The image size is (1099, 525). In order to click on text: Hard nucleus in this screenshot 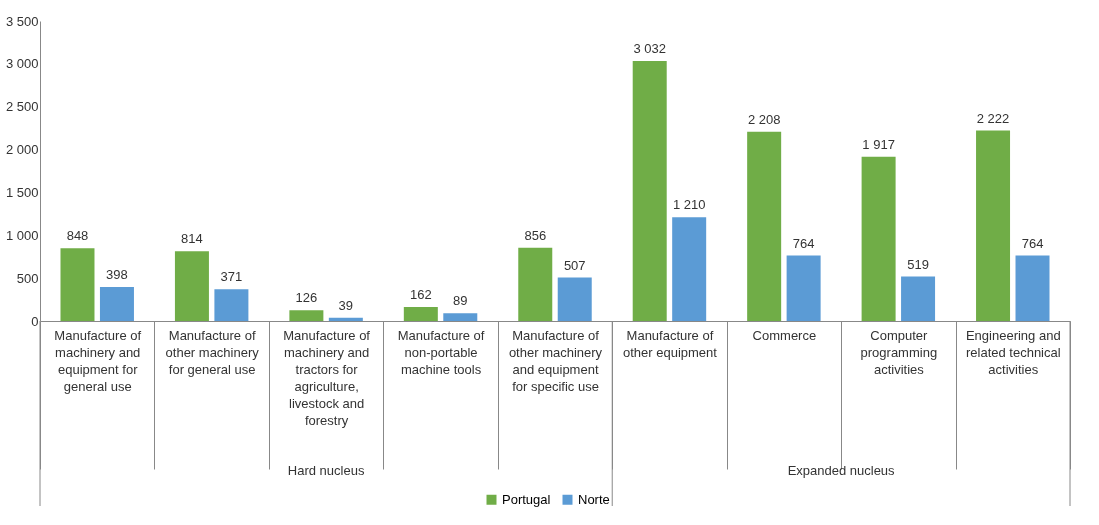, I will do `click(326, 470)`.